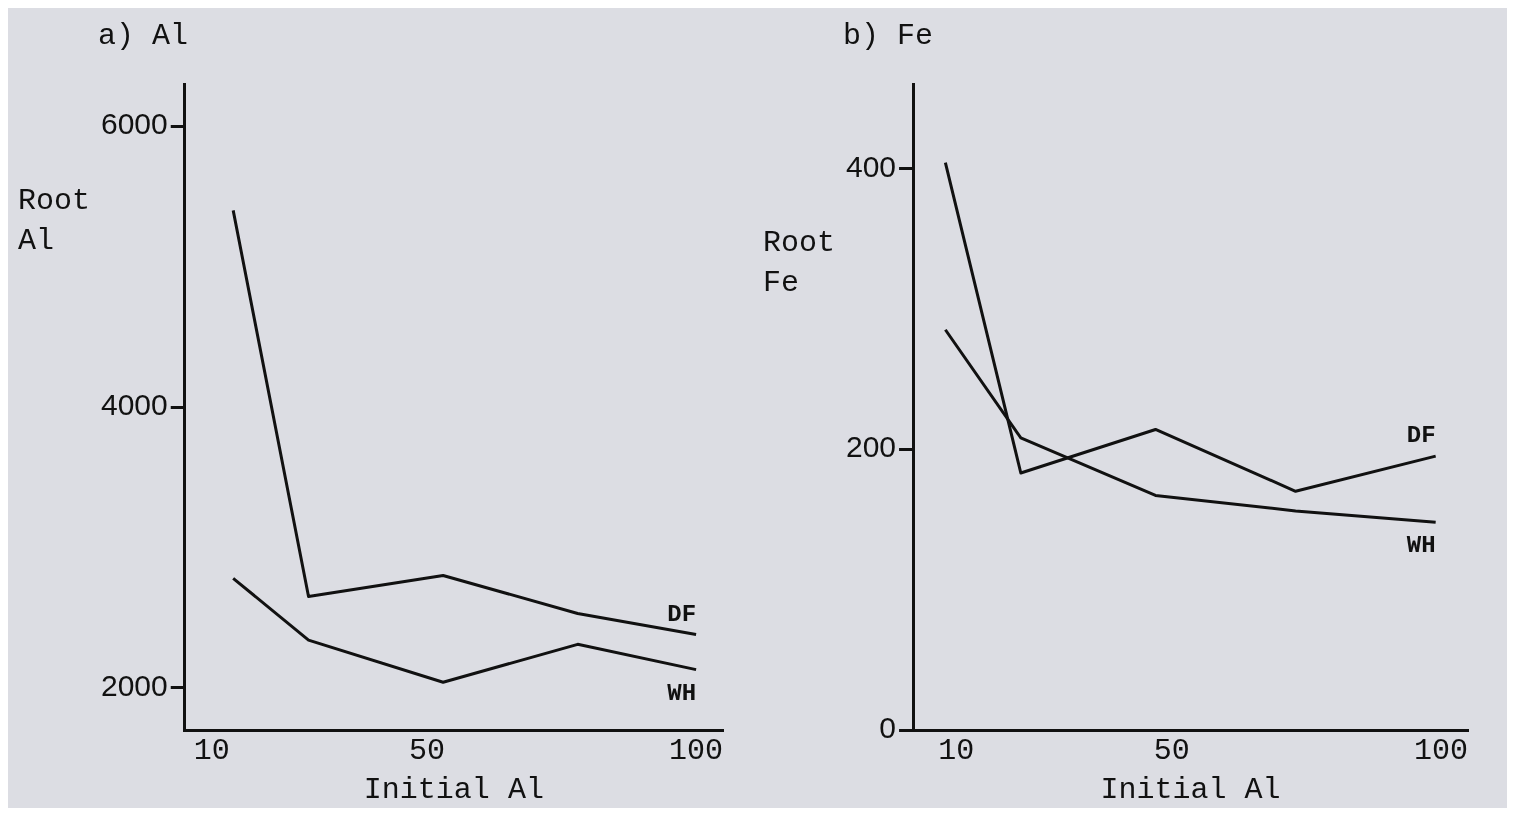 The height and width of the screenshot is (821, 1515). Describe the element at coordinates (888, 35) in the screenshot. I see `chart-title: b) Fe` at that location.